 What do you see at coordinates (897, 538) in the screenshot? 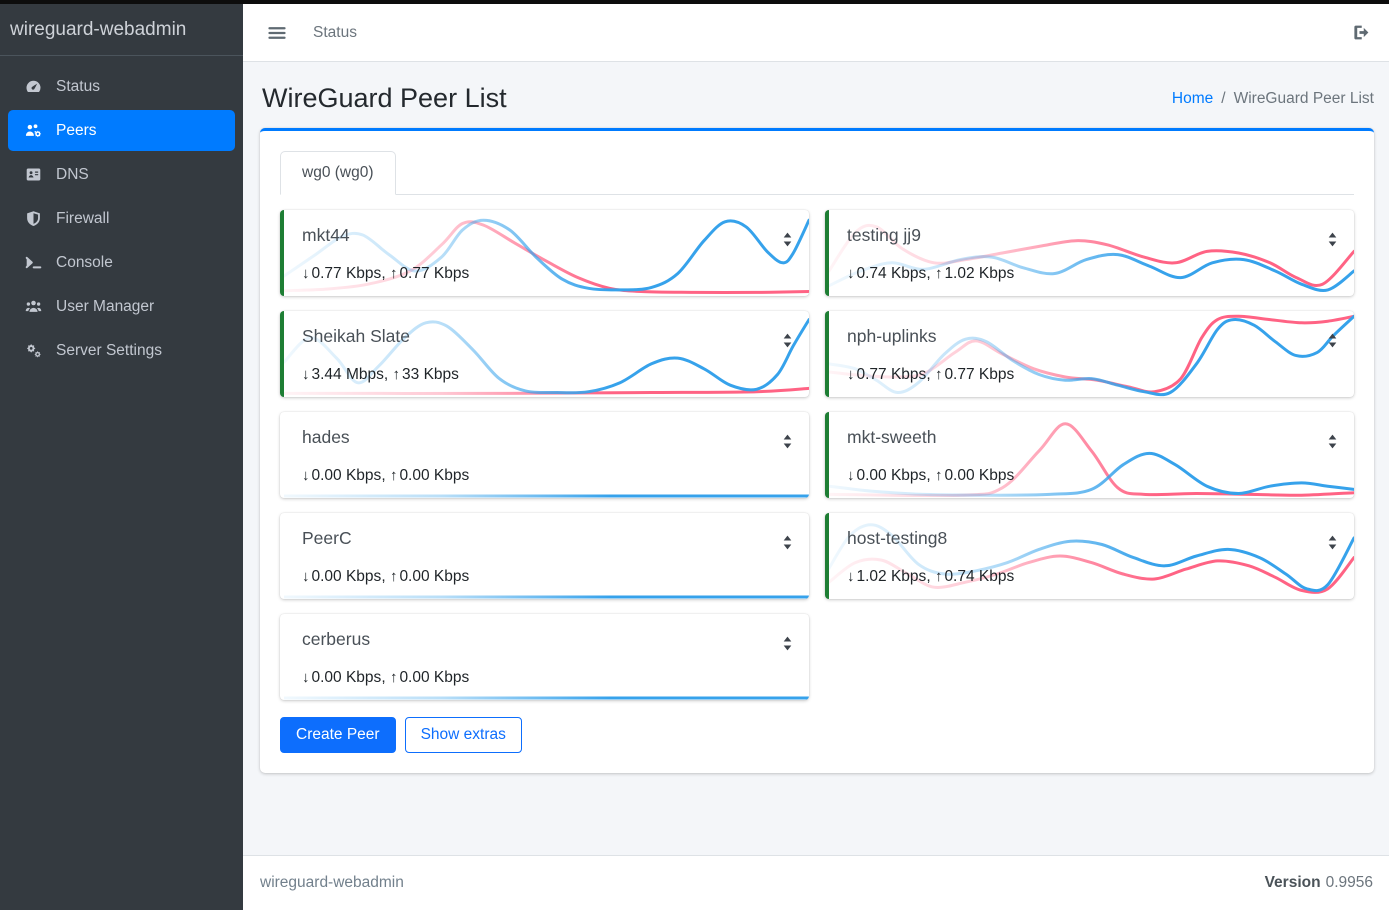
I see `peer-name: host-testing8` at bounding box center [897, 538].